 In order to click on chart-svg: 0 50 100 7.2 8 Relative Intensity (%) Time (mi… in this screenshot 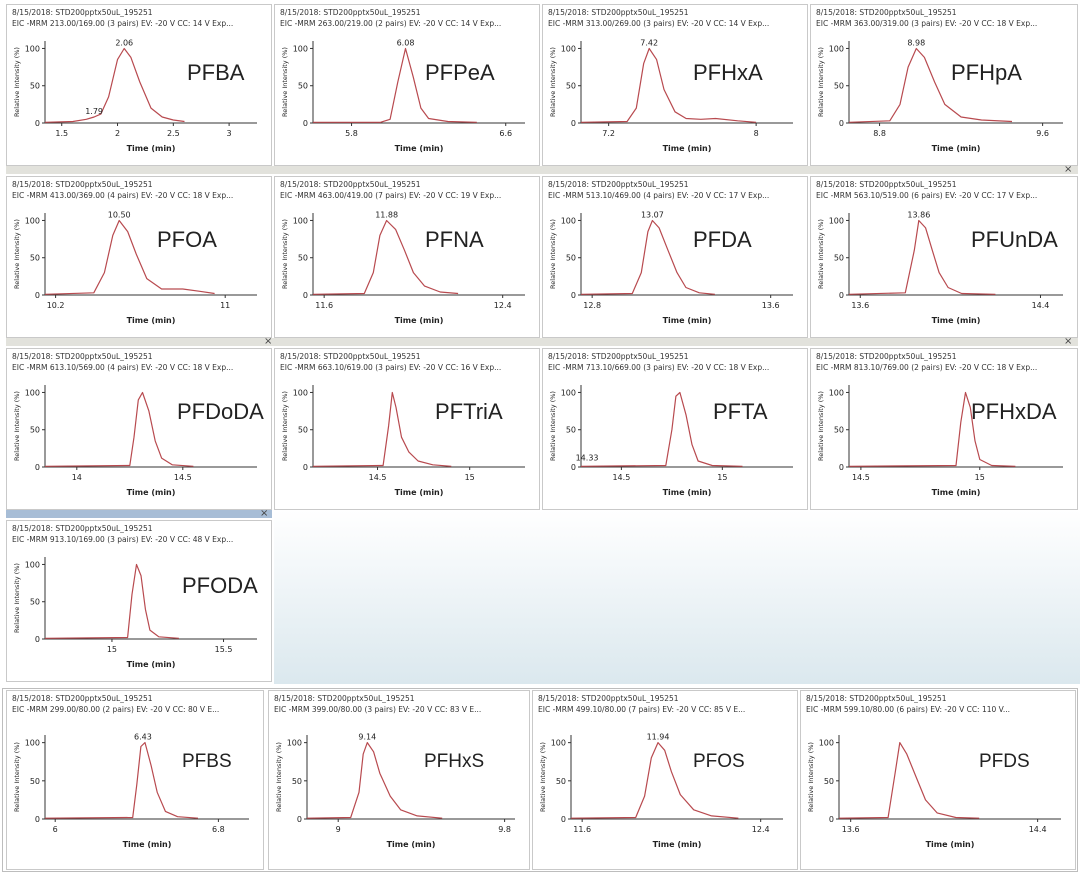, I will do `click(671, 95)`.